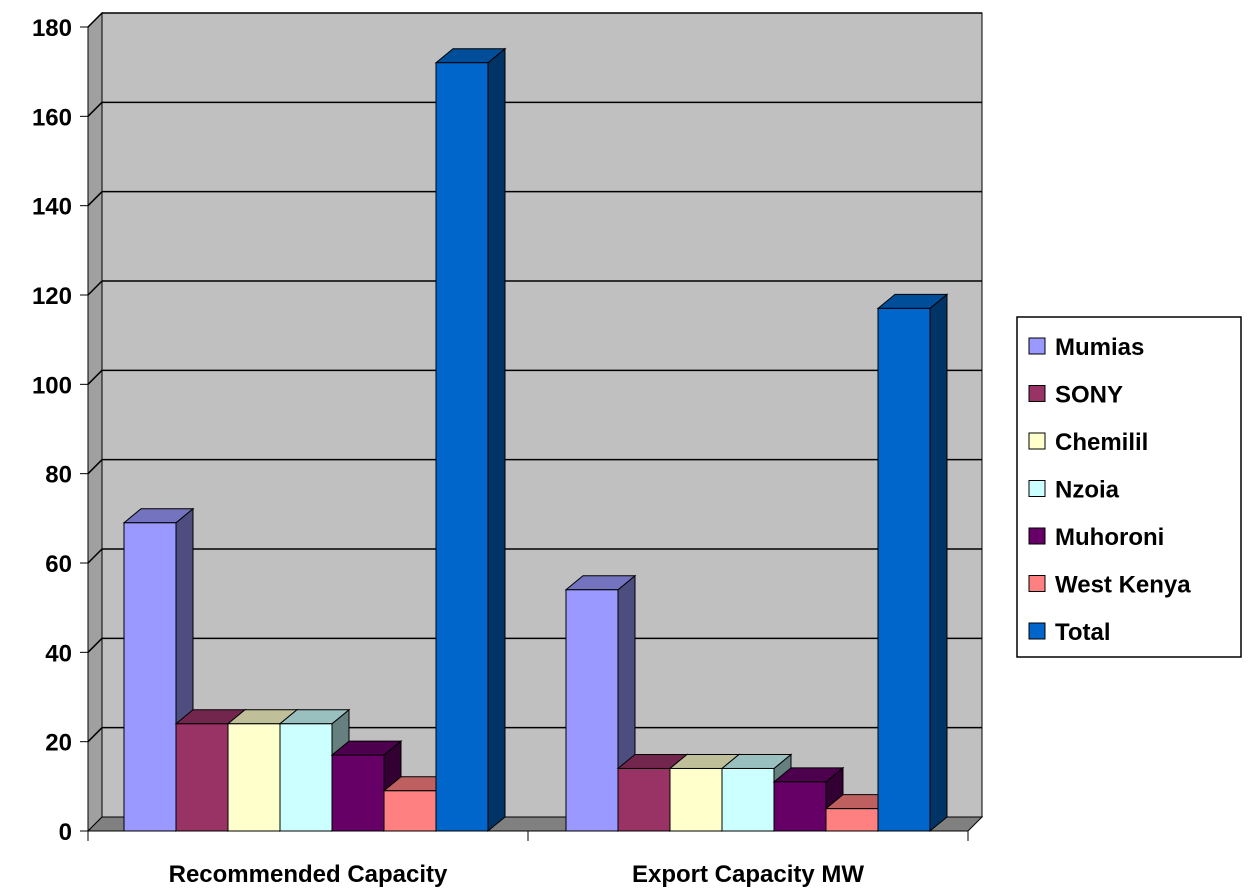 The height and width of the screenshot is (890, 1248). I want to click on y-tick-label: 40, so click(58, 653).